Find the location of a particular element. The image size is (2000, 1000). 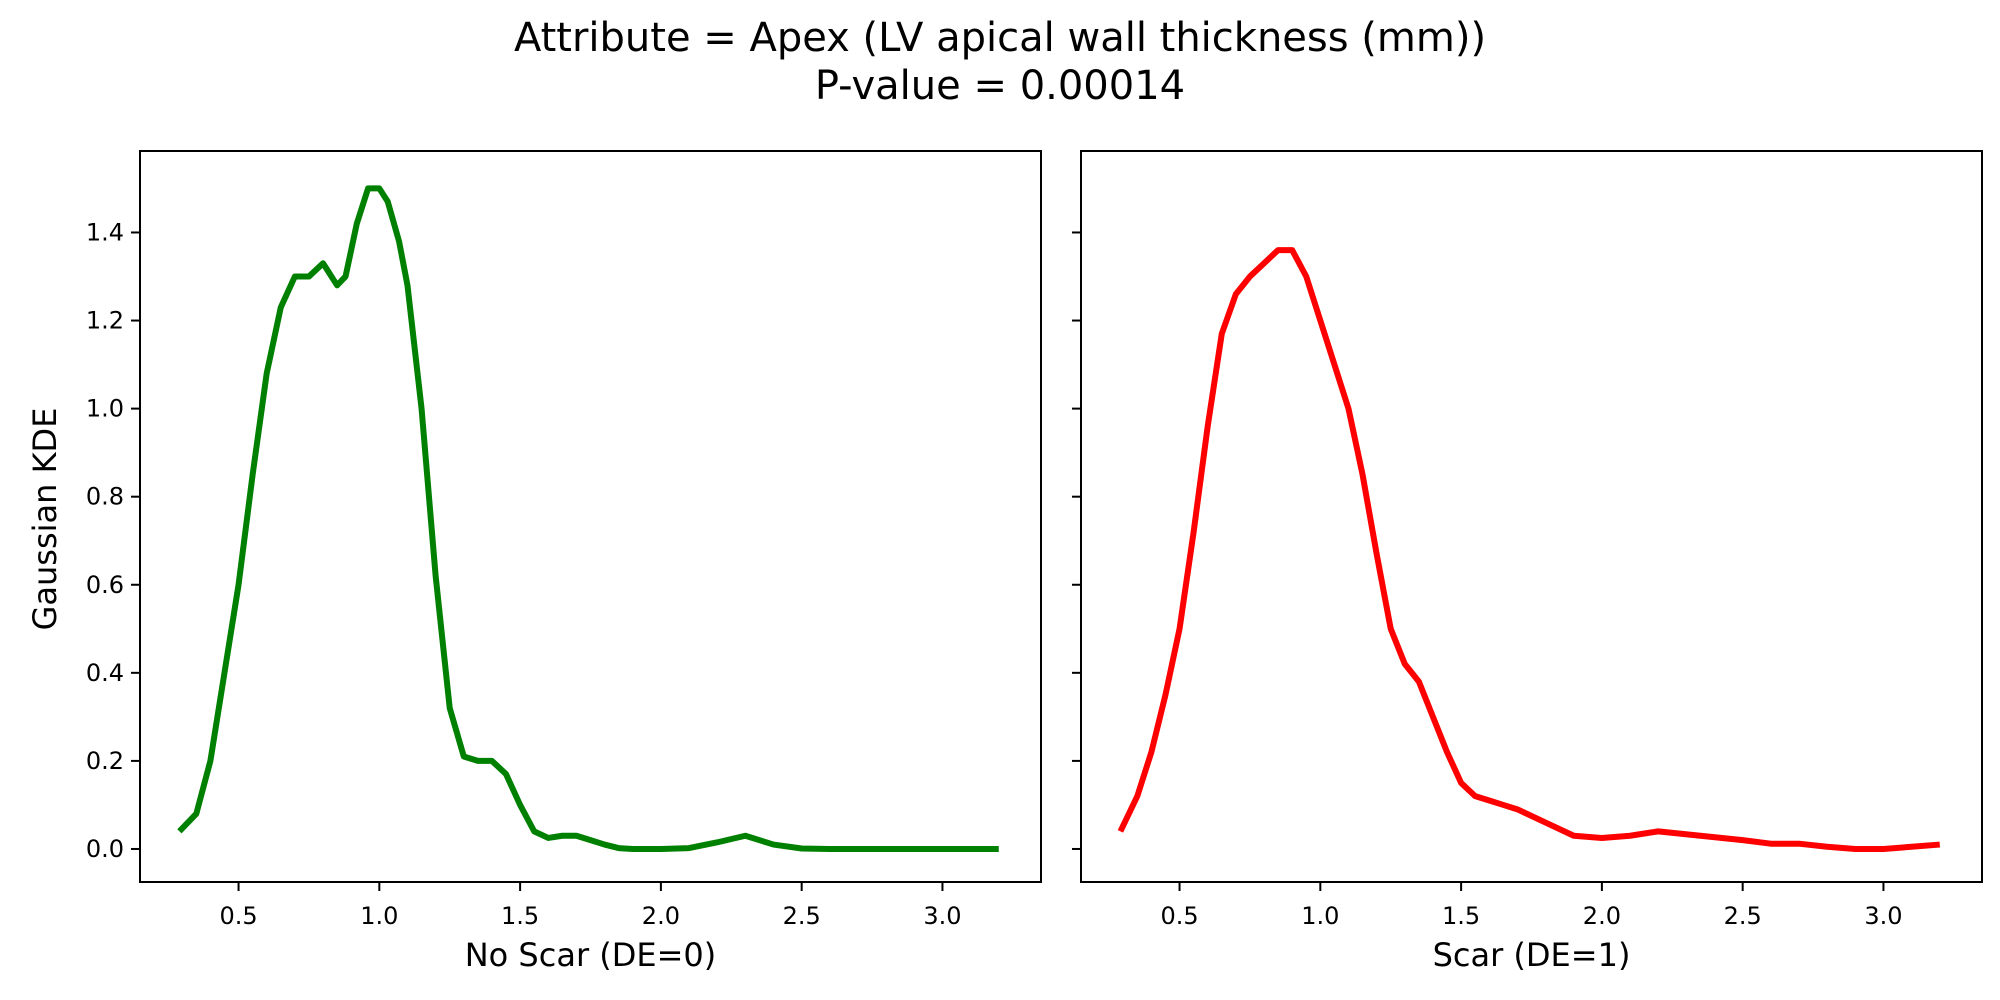

y-tick-label: 0.8 is located at coordinates (105, 497).